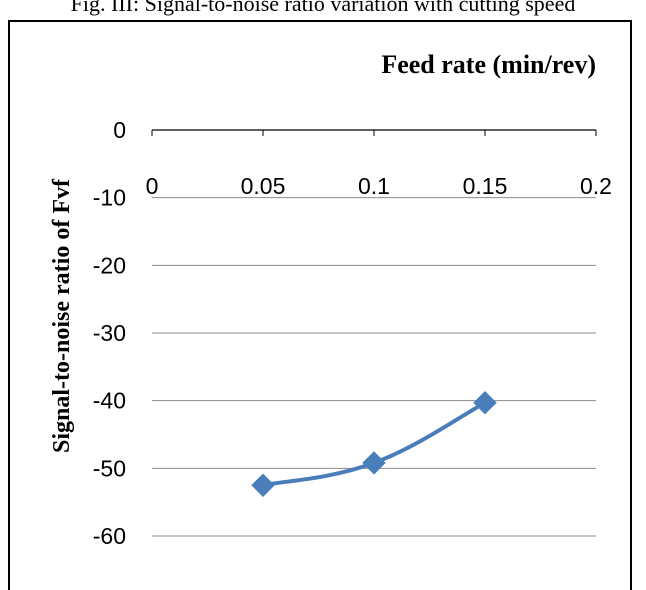  What do you see at coordinates (109, 468) in the screenshot?
I see `y-tick-label: -50` at bounding box center [109, 468].